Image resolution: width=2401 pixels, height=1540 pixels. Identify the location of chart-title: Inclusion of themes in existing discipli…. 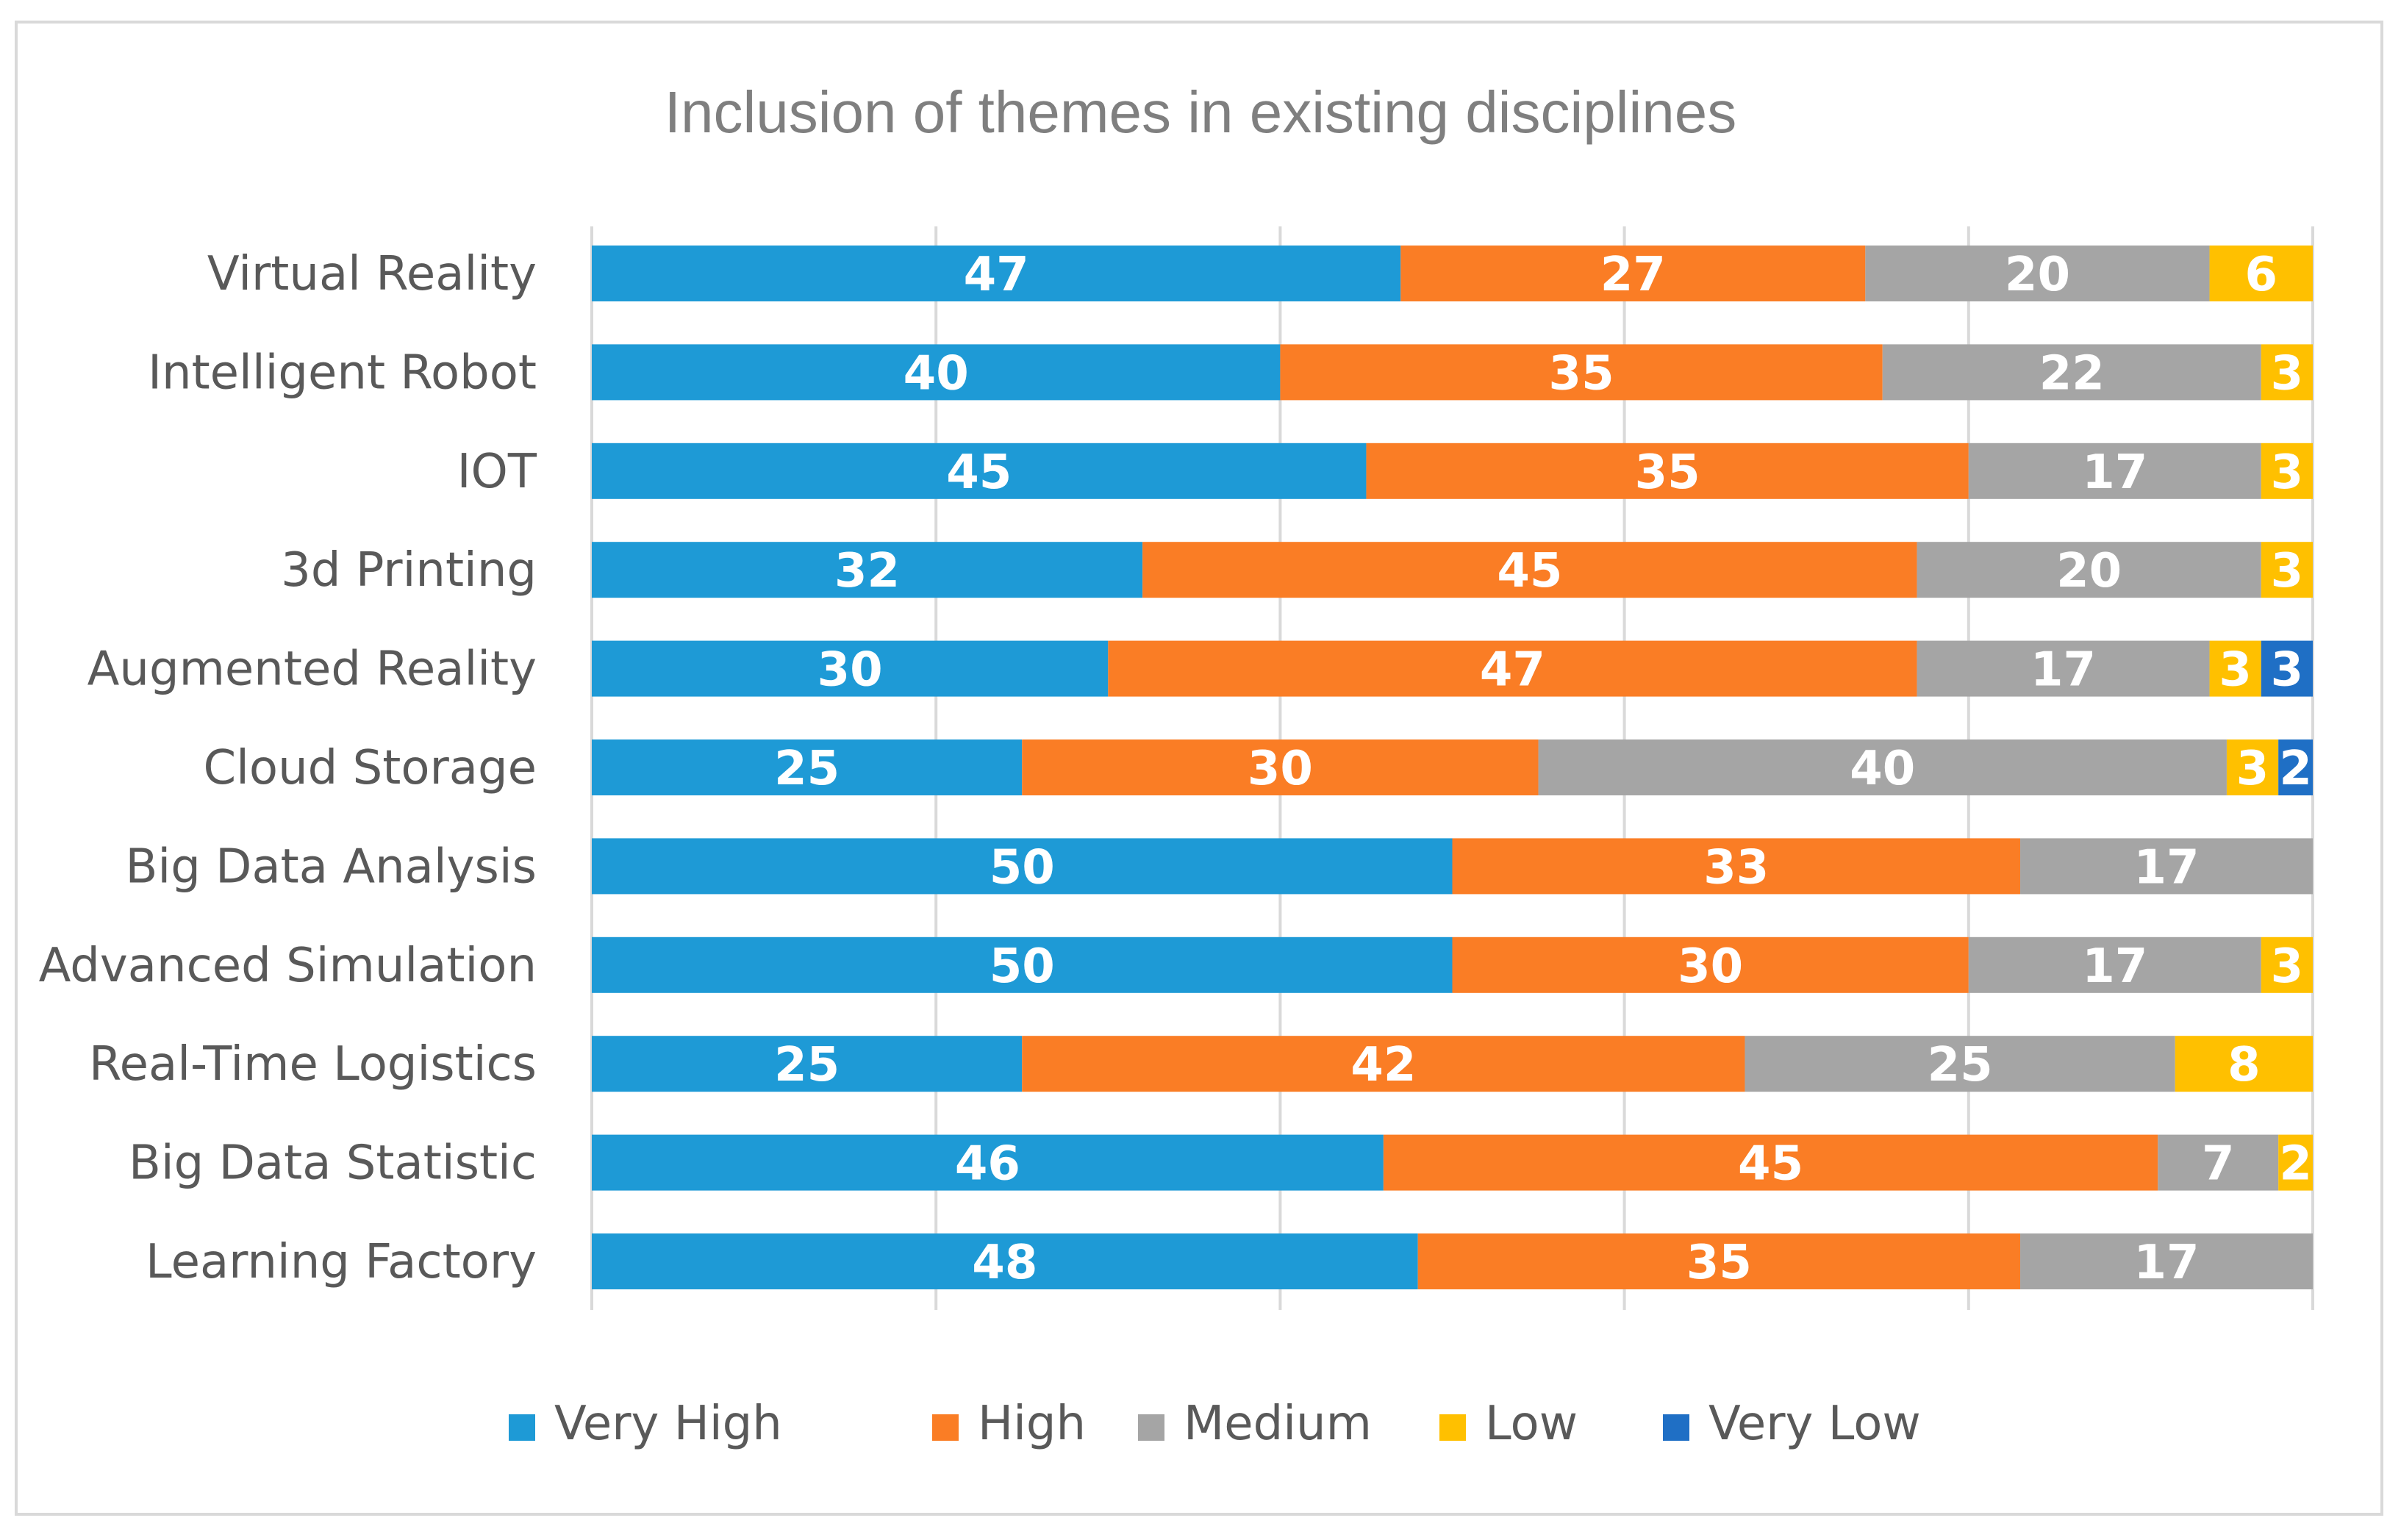
(1201, 112).